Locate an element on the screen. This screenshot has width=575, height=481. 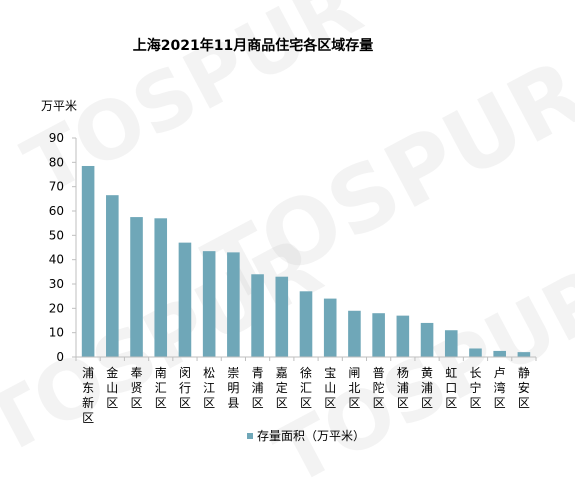
x-tick-label: 长宁区 is located at coordinates (475, 388).